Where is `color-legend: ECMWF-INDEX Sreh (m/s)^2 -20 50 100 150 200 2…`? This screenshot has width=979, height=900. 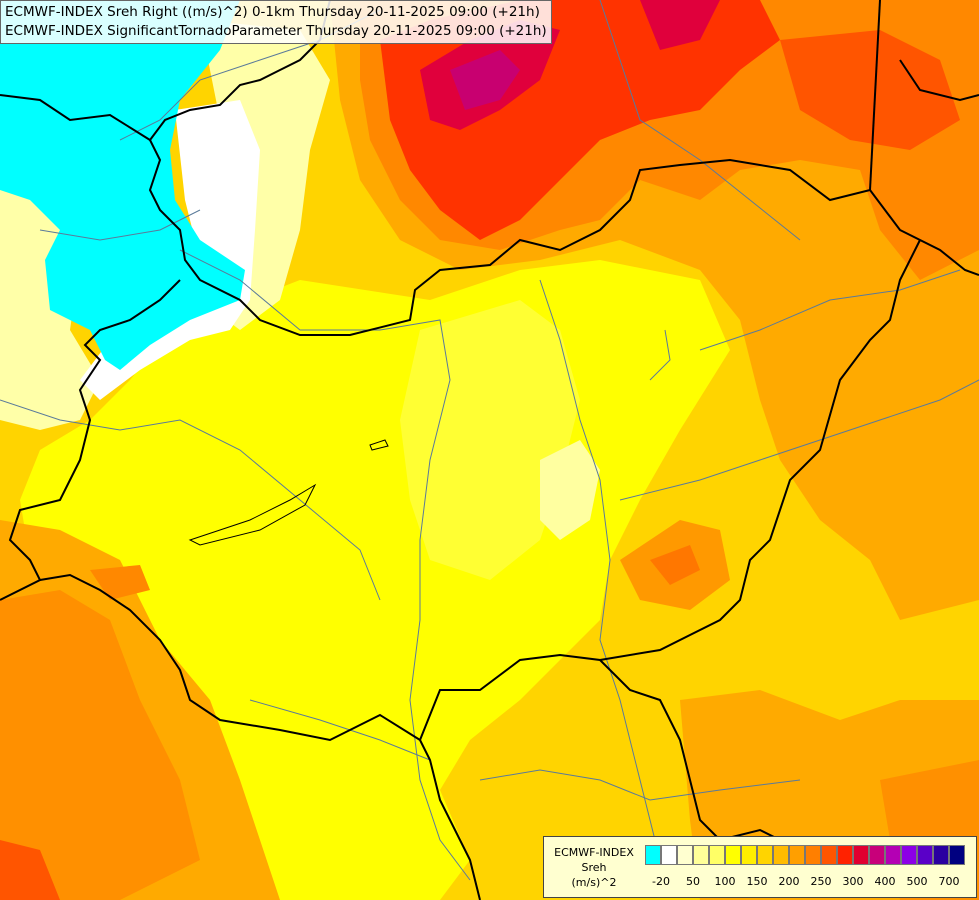
color-legend: ECMWF-INDEX Sreh (m/s)^2 -20 50 100 150 200 2… is located at coordinates (760, 867).